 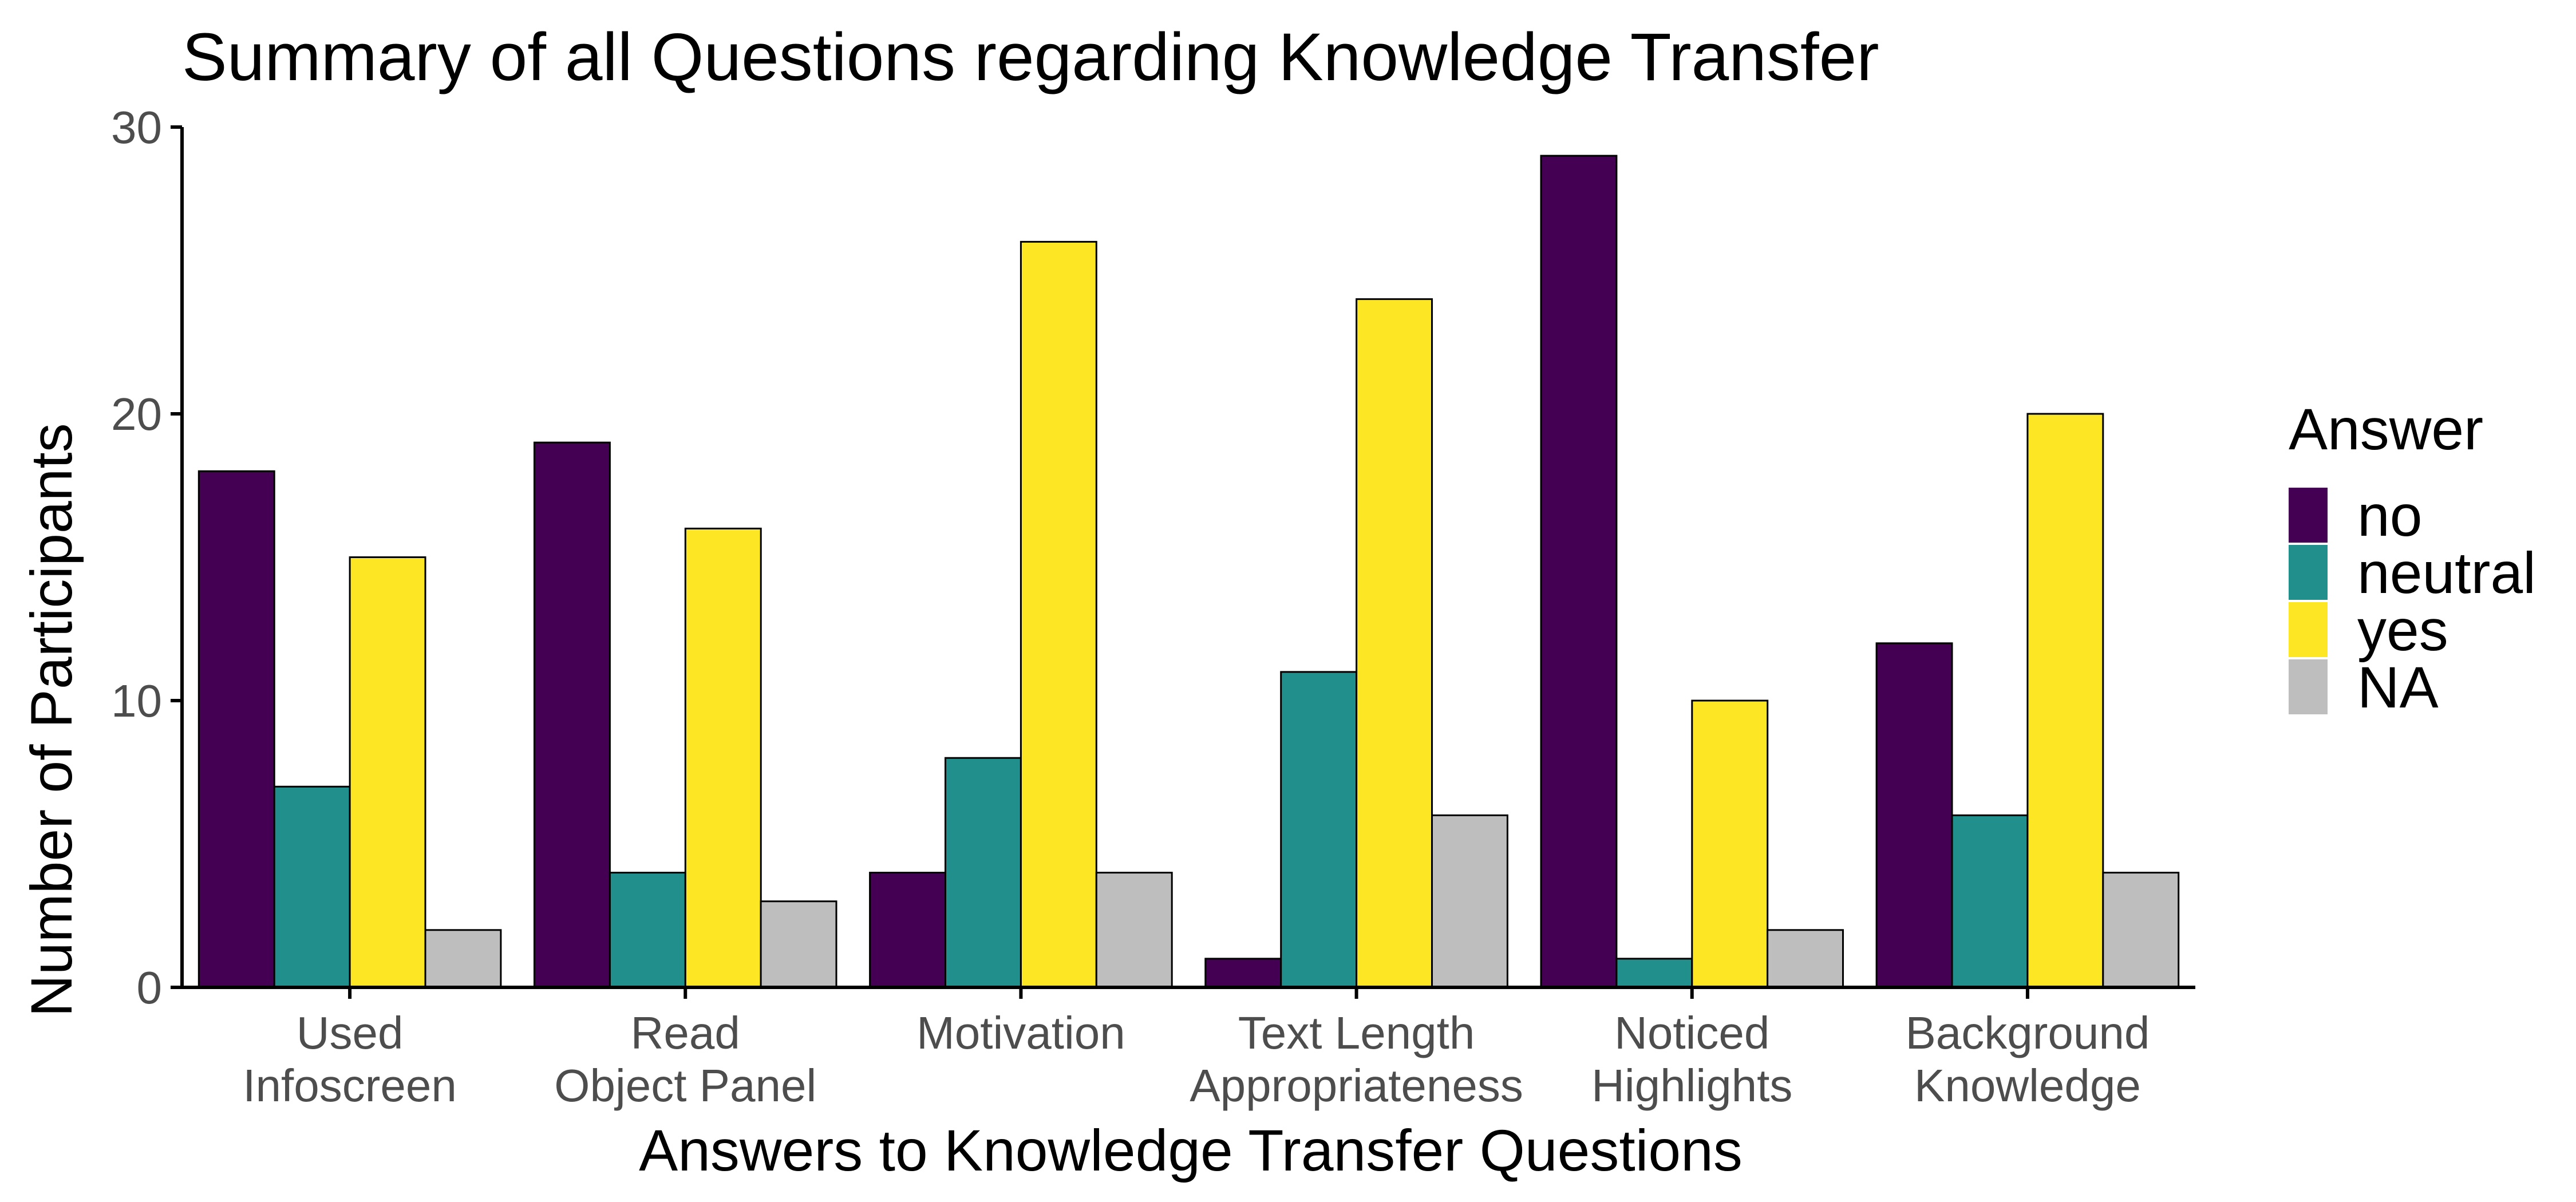 What do you see at coordinates (2308, 686) in the screenshot?
I see `legend-key-na` at bounding box center [2308, 686].